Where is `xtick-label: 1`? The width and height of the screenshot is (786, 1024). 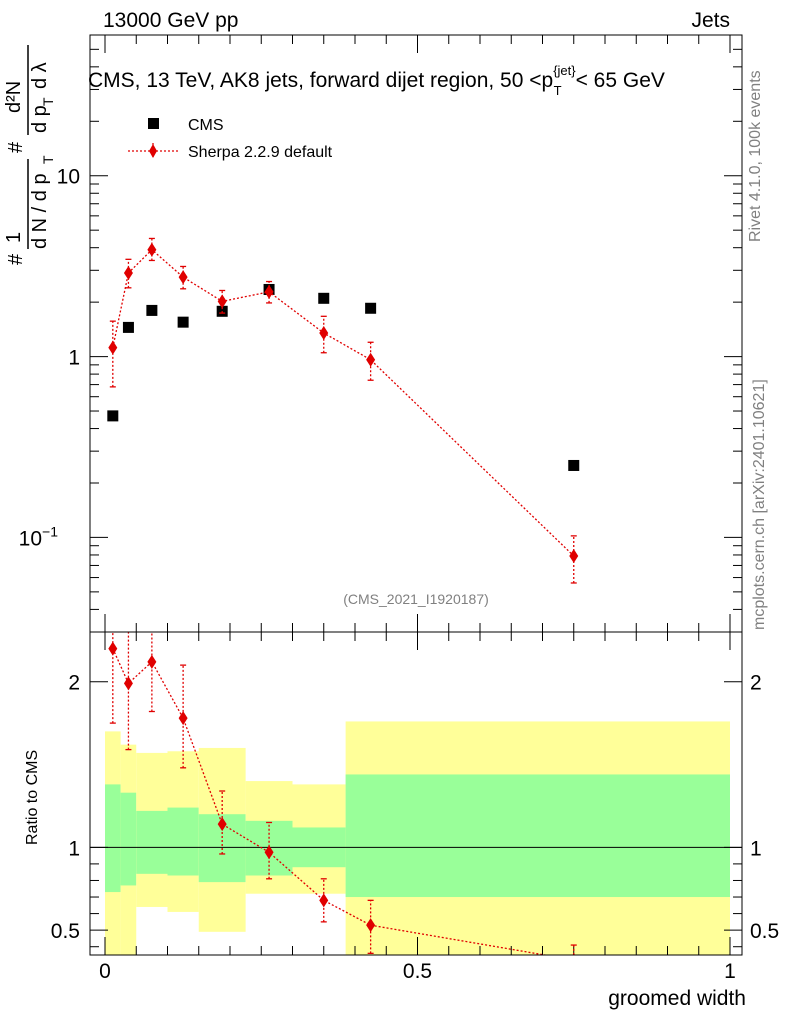 xtick-label: 1 is located at coordinates (730, 971).